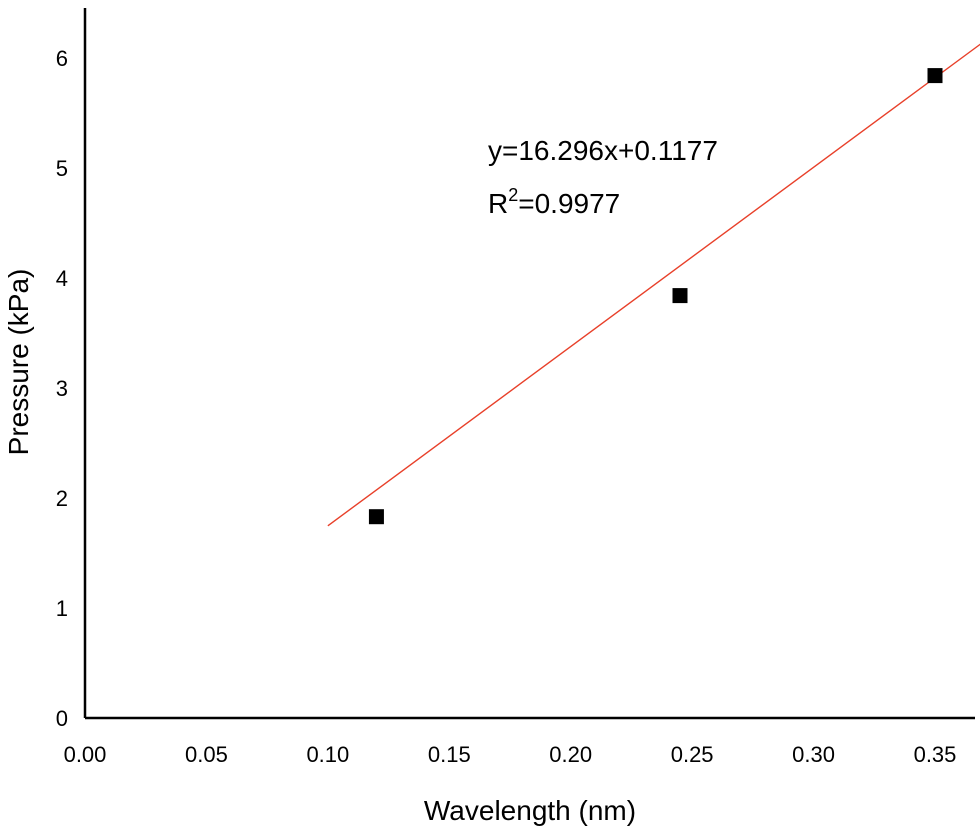  I want to click on x-tick-label: 0.00, so click(85, 754).